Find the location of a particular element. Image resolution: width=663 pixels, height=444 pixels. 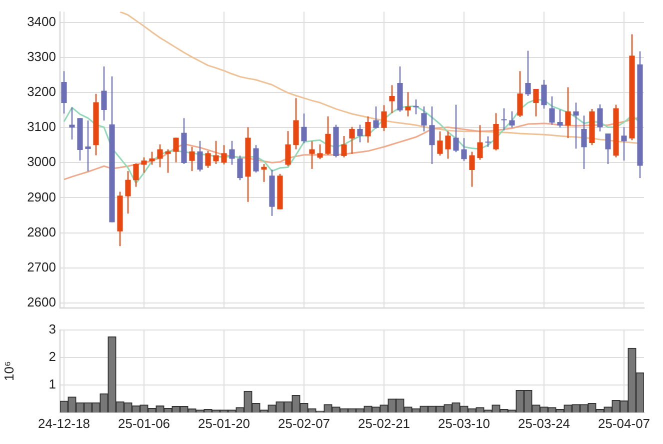

y-tick-label: 1 is located at coordinates (52, 384).